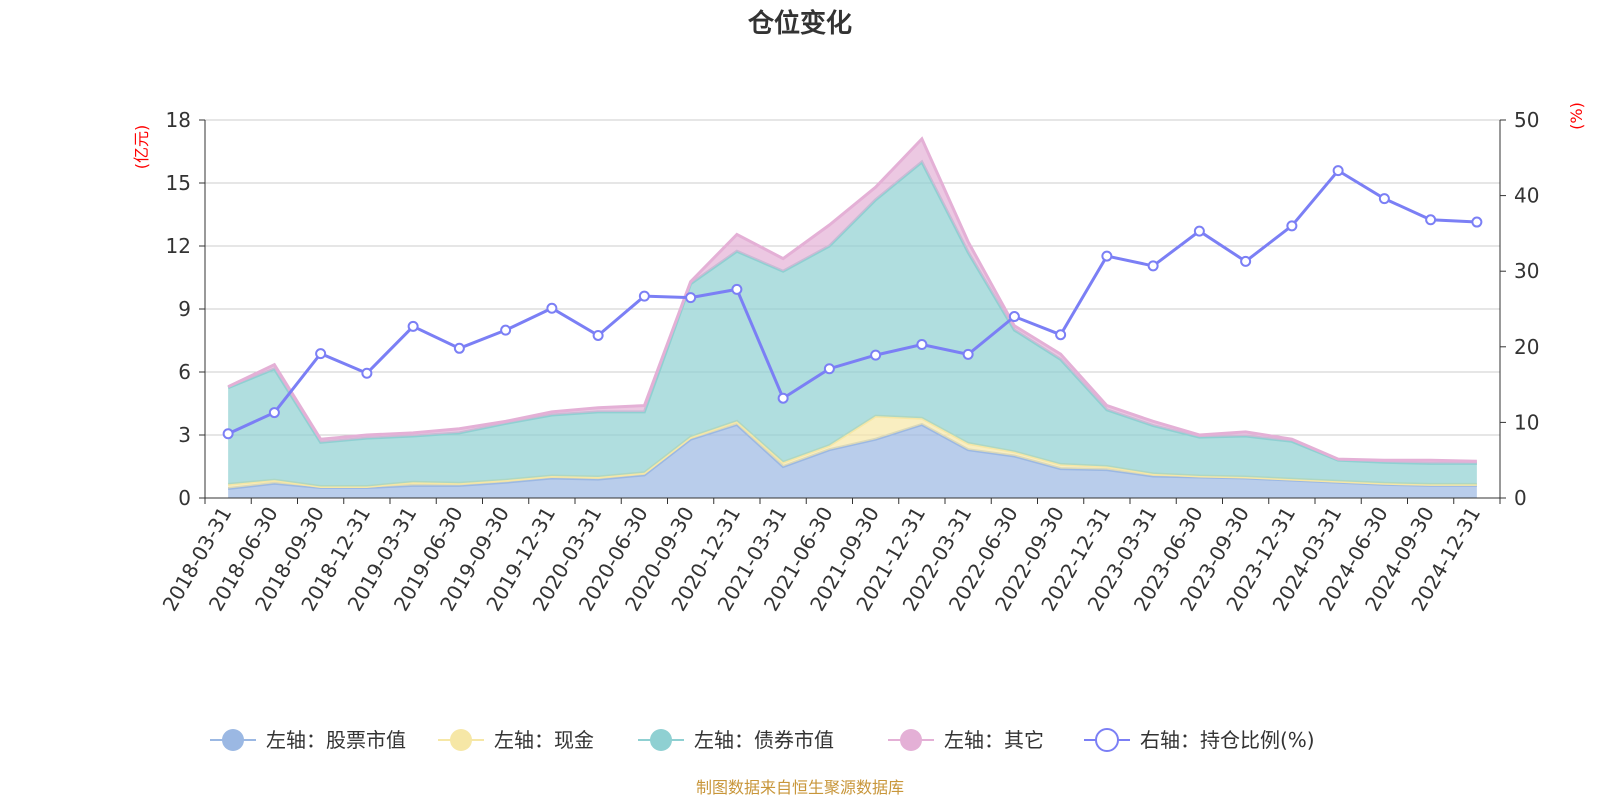 This screenshot has width=1600, height=800. I want to click on left-axis-tick-label: 12, so click(178, 246).